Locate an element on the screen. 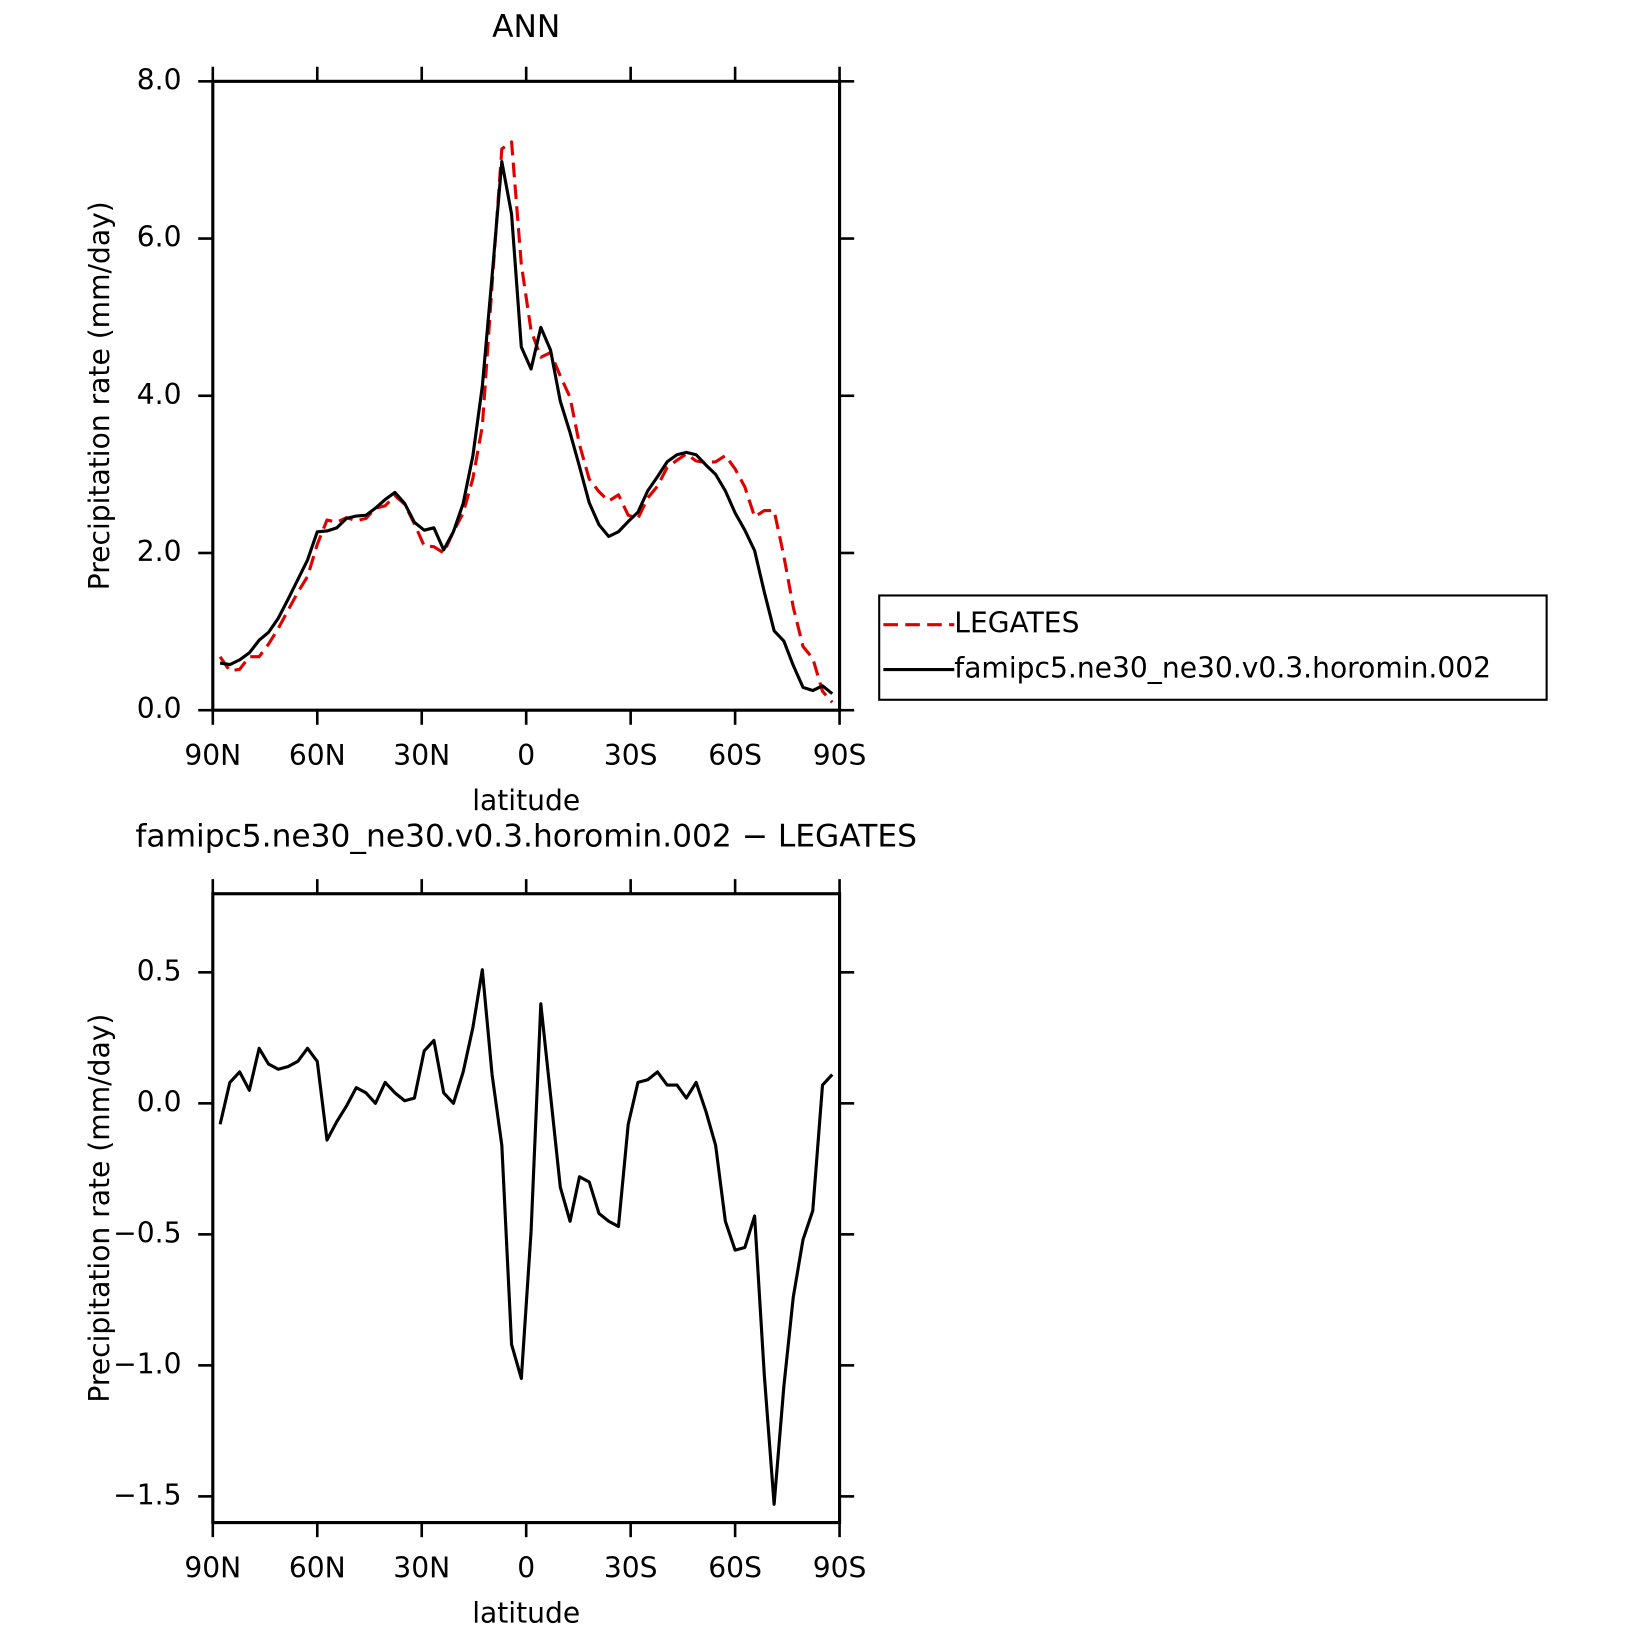 The image size is (1627, 1630). y-tick-label: 8.0 is located at coordinates (159, 79).